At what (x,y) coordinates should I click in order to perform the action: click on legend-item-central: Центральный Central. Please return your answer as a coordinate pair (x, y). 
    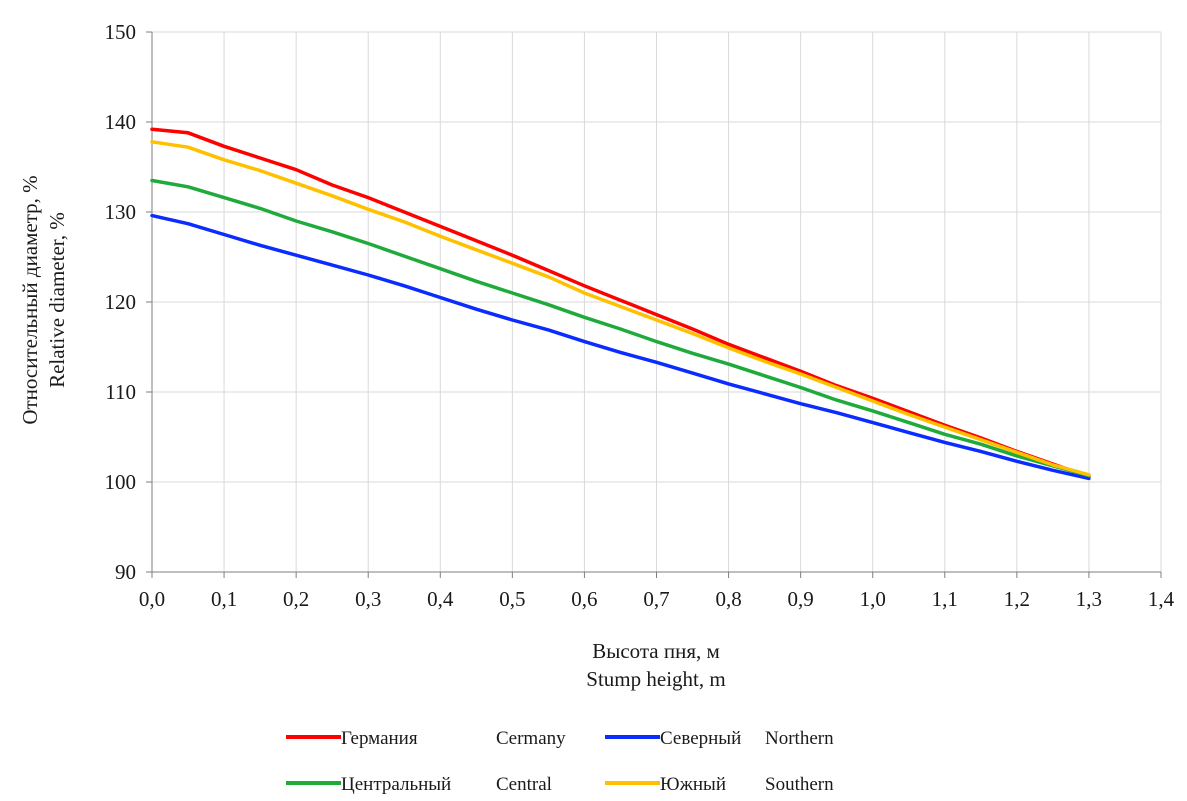
    Looking at the image, I should click on (419, 784).